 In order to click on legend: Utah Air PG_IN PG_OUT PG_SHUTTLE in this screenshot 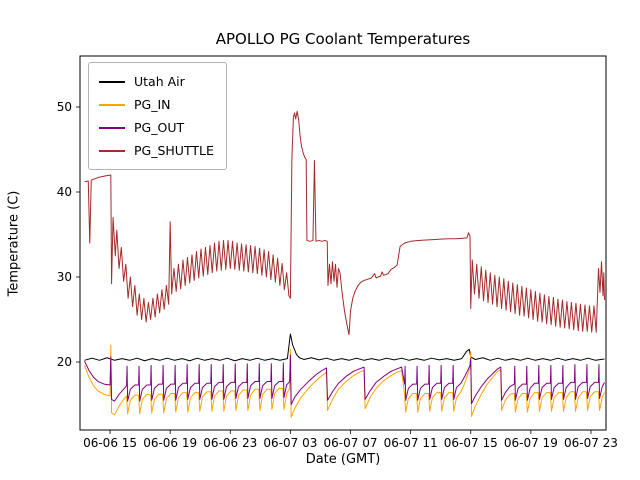, I will do `click(157, 116)`.